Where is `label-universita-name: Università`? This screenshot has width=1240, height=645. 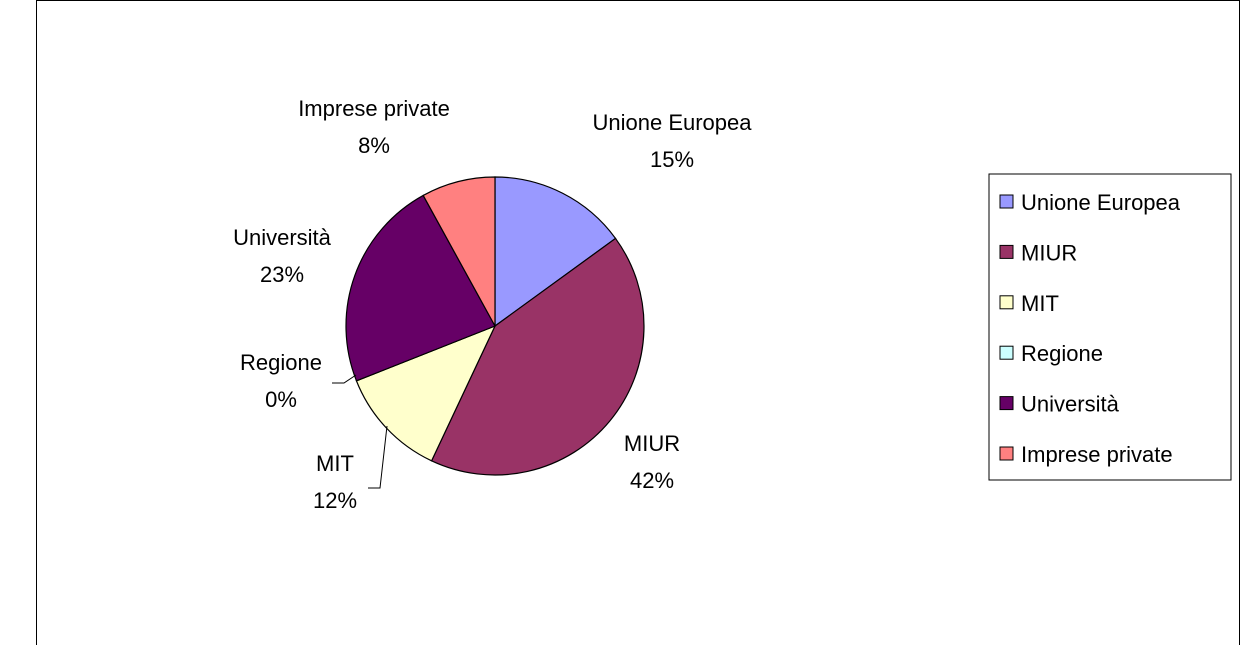 label-universita-name: Università is located at coordinates (282, 237).